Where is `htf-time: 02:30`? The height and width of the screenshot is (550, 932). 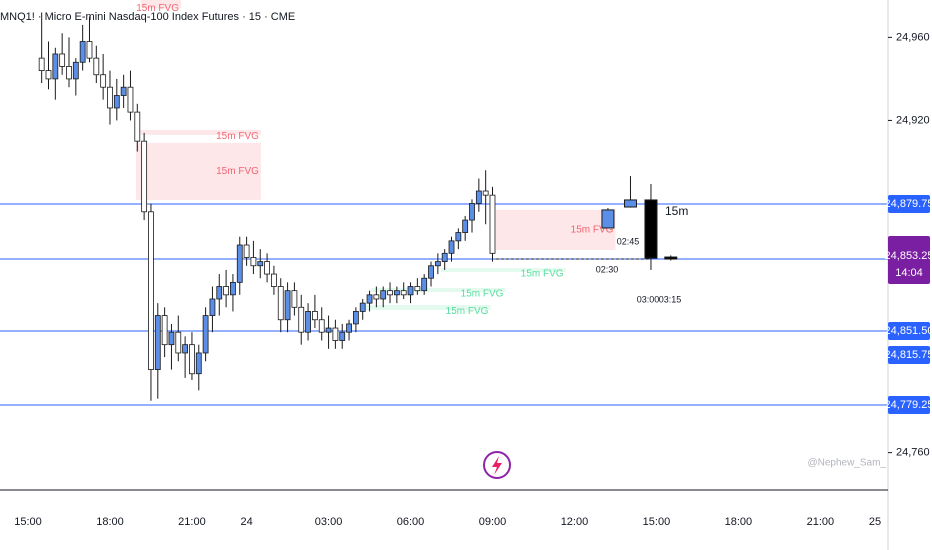
htf-time: 02:30 is located at coordinates (607, 269).